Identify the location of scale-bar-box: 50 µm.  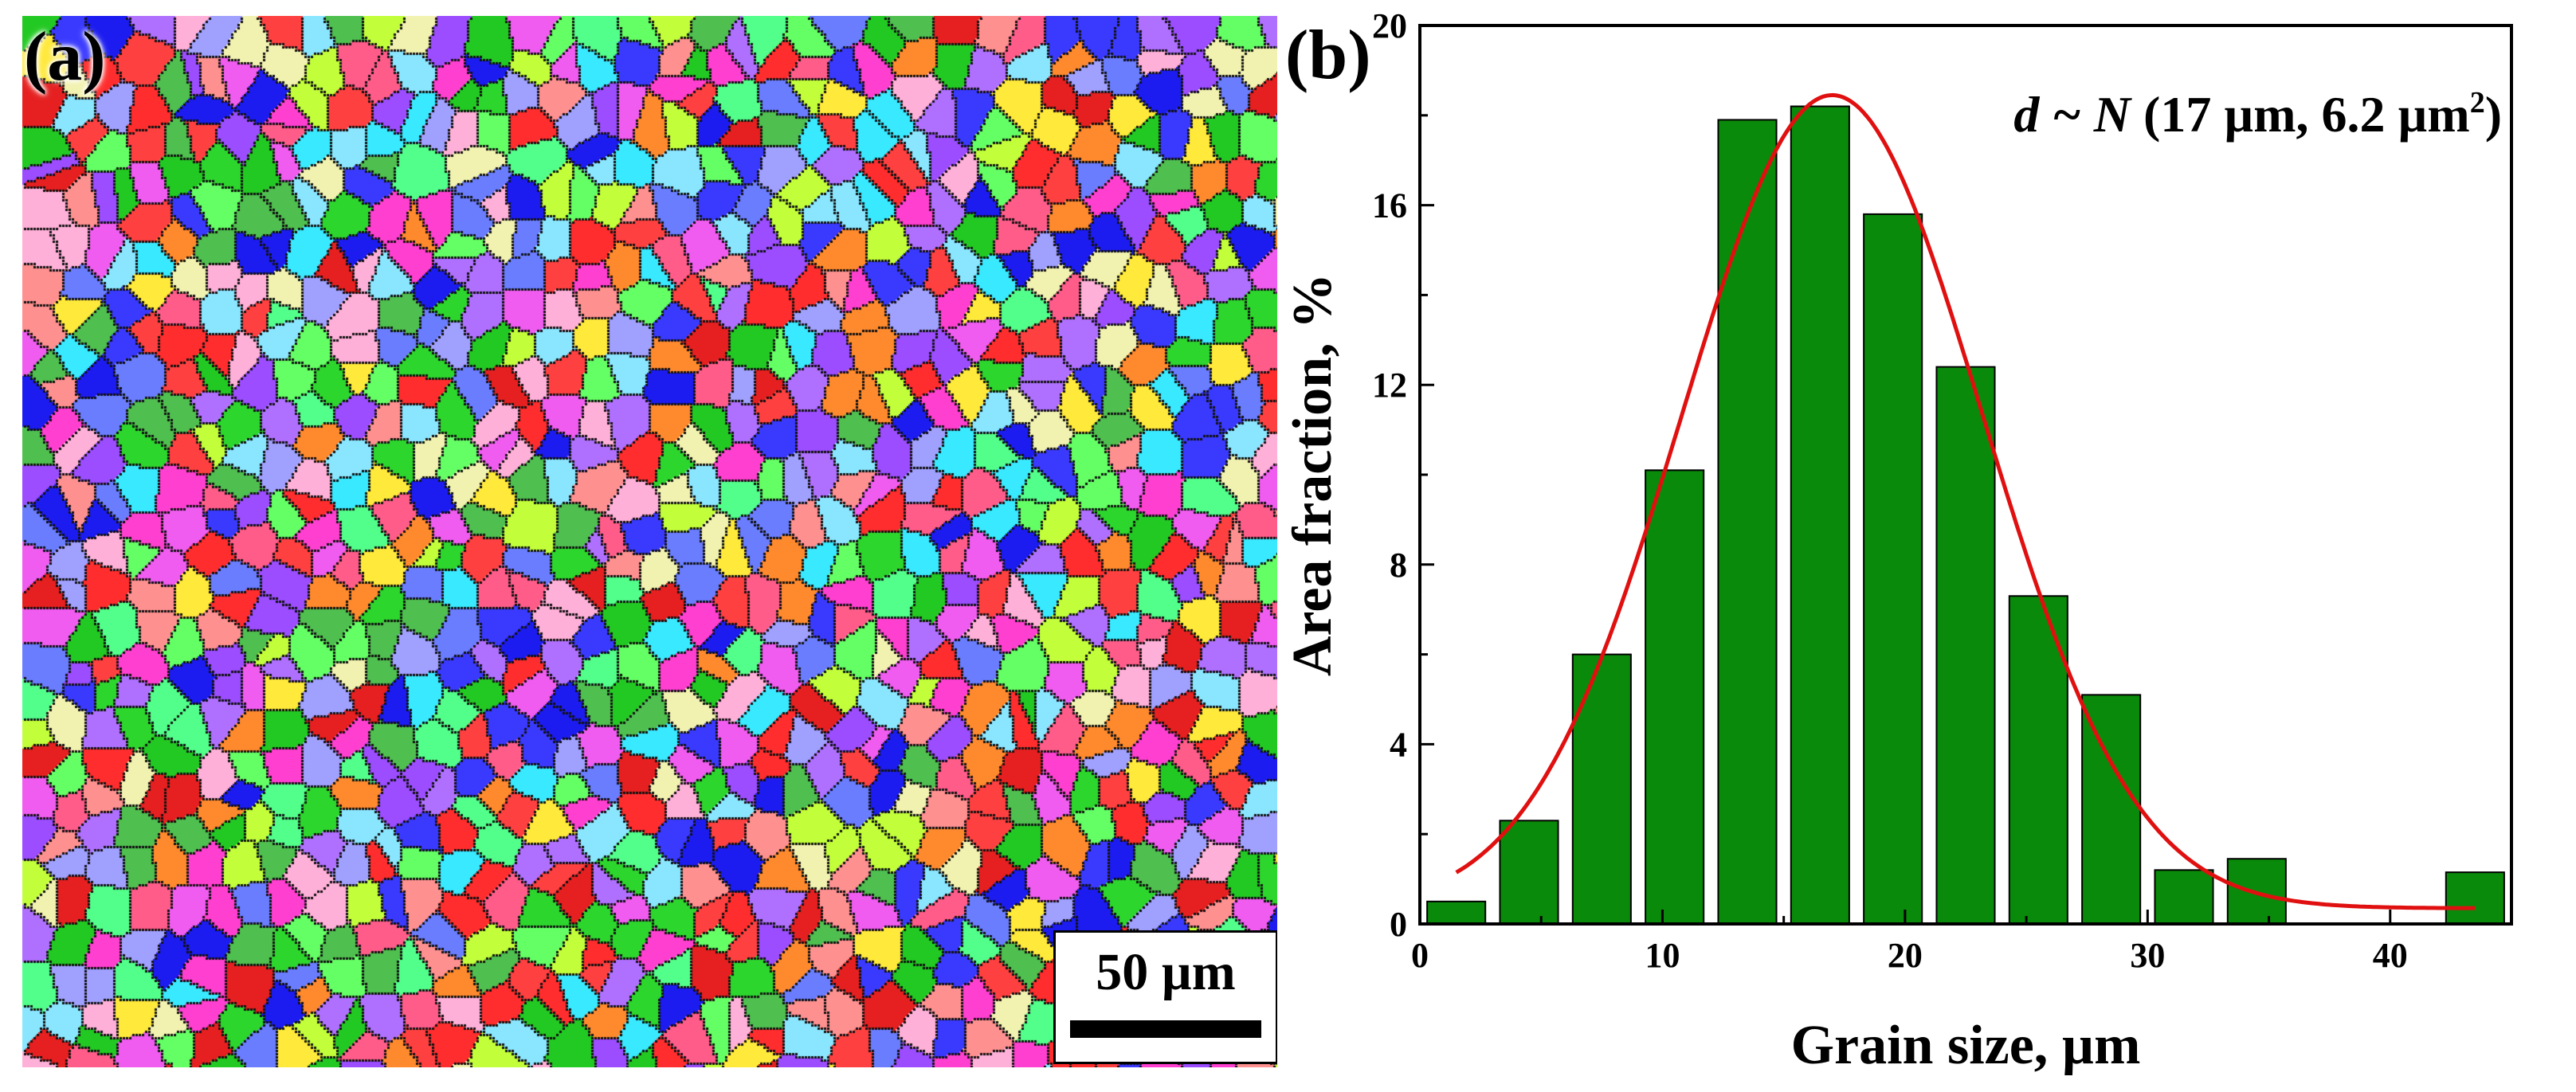
(1165, 997).